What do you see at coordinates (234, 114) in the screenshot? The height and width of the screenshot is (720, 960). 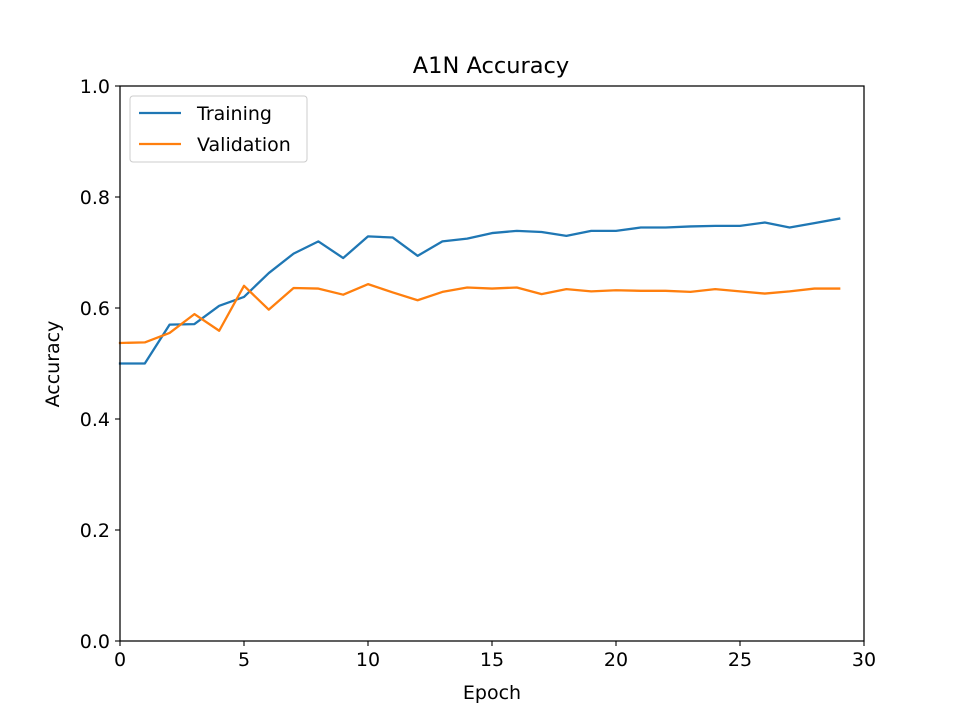 I see `legend-label-training: Training` at bounding box center [234, 114].